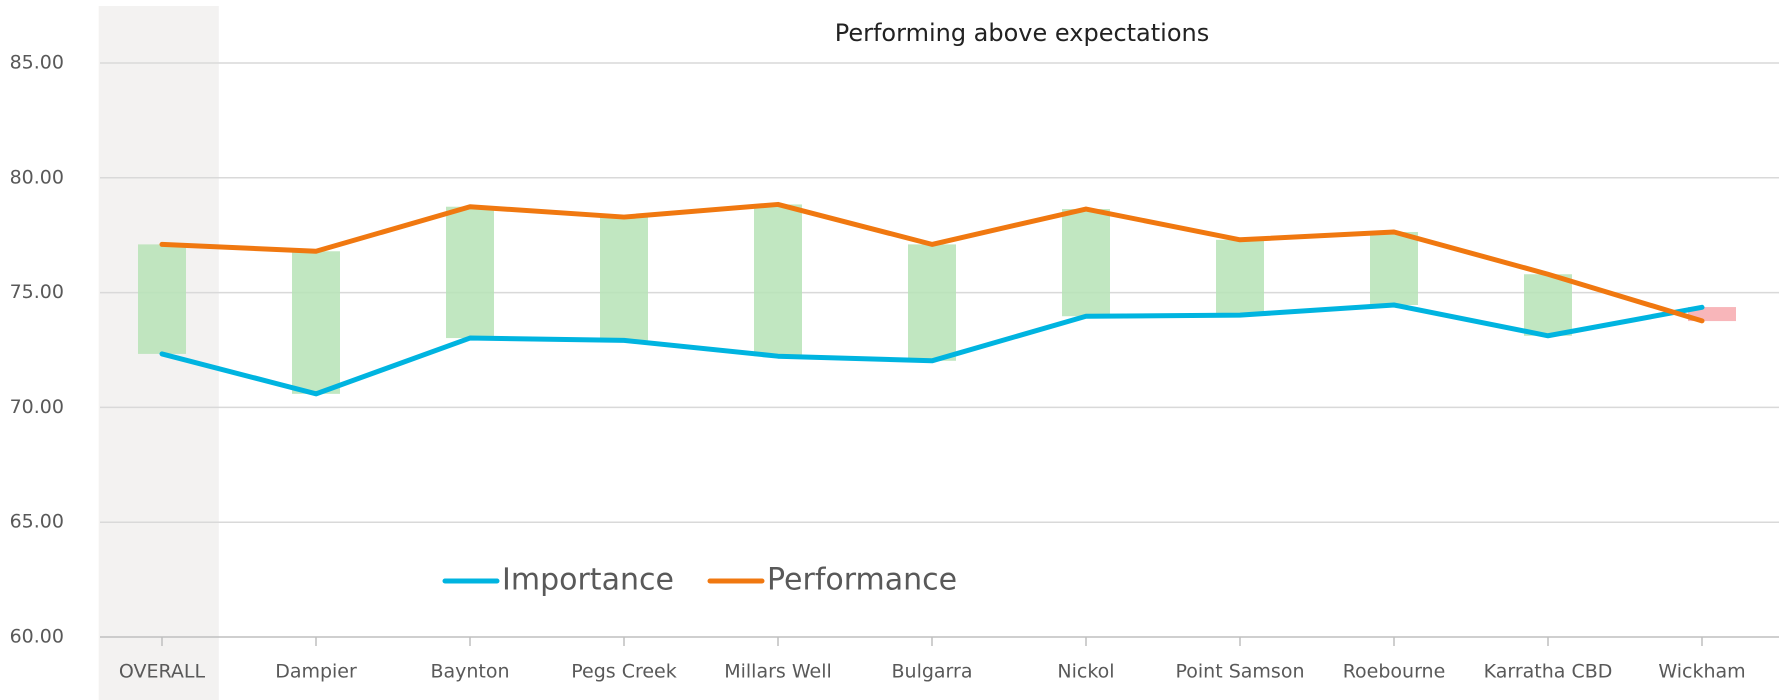 The width and height of the screenshot is (1789, 700). What do you see at coordinates (469, 672) in the screenshot?
I see `x-tick-label: Baynton` at bounding box center [469, 672].